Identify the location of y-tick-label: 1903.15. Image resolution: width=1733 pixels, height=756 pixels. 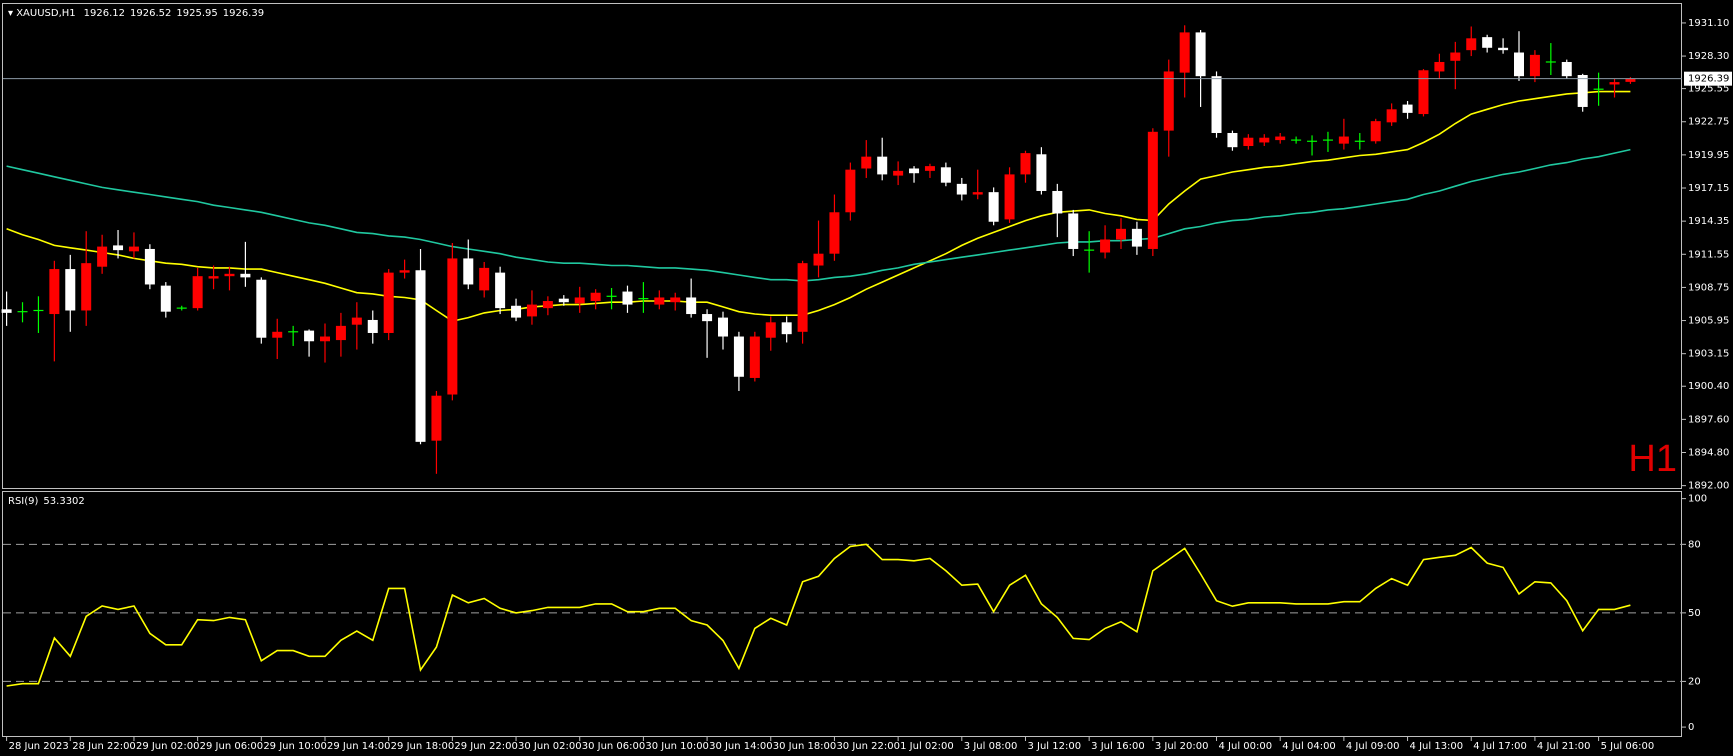
(1708, 354).